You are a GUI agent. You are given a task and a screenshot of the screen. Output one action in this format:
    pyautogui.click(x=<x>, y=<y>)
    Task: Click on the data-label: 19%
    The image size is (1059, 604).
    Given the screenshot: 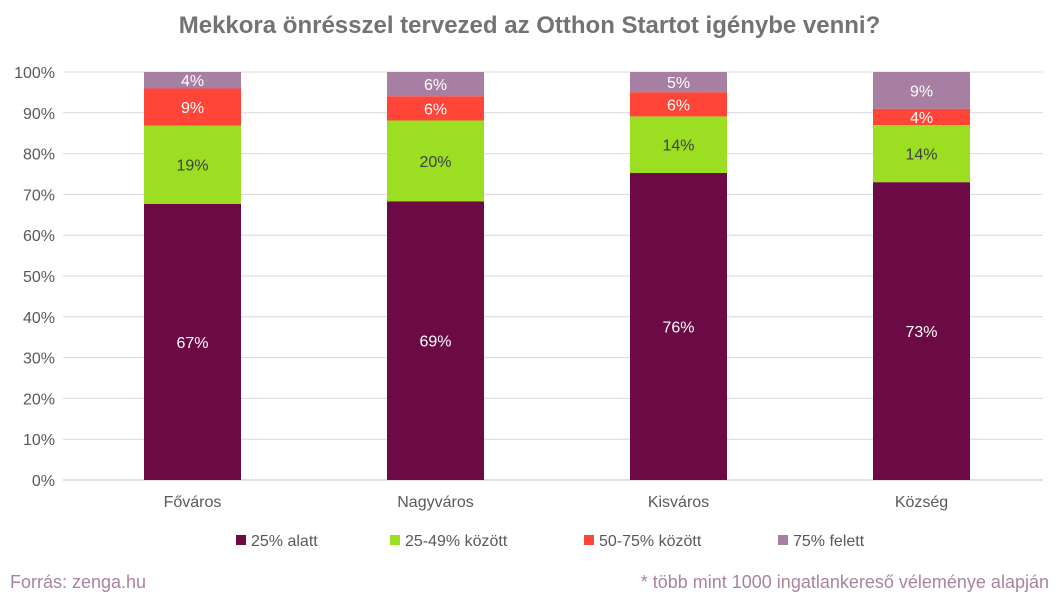 What is the action you would take?
    pyautogui.click(x=192, y=166)
    